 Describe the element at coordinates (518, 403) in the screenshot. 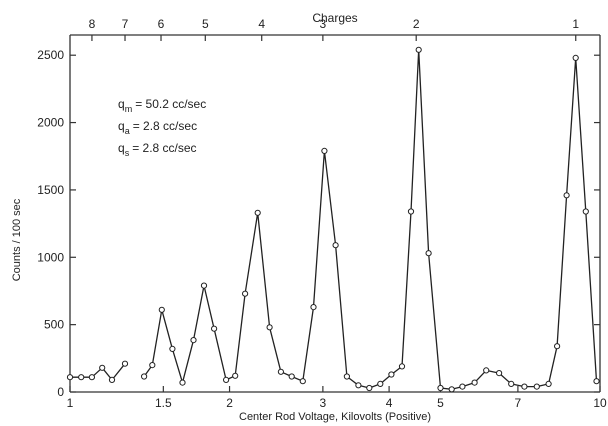

I see `x-tick-label: 7` at that location.